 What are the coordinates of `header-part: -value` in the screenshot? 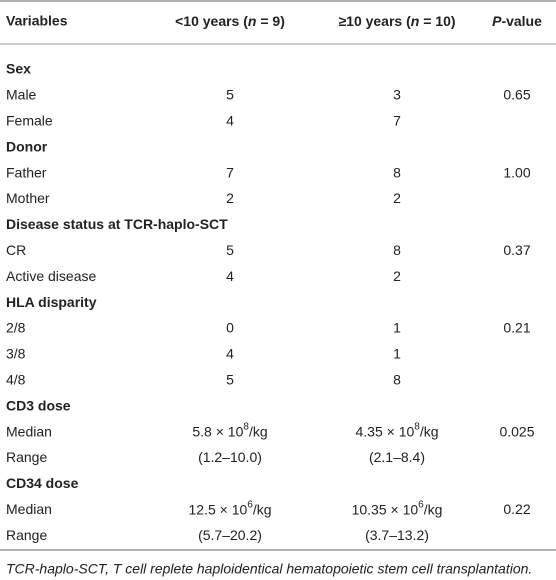 It's located at (521, 21).